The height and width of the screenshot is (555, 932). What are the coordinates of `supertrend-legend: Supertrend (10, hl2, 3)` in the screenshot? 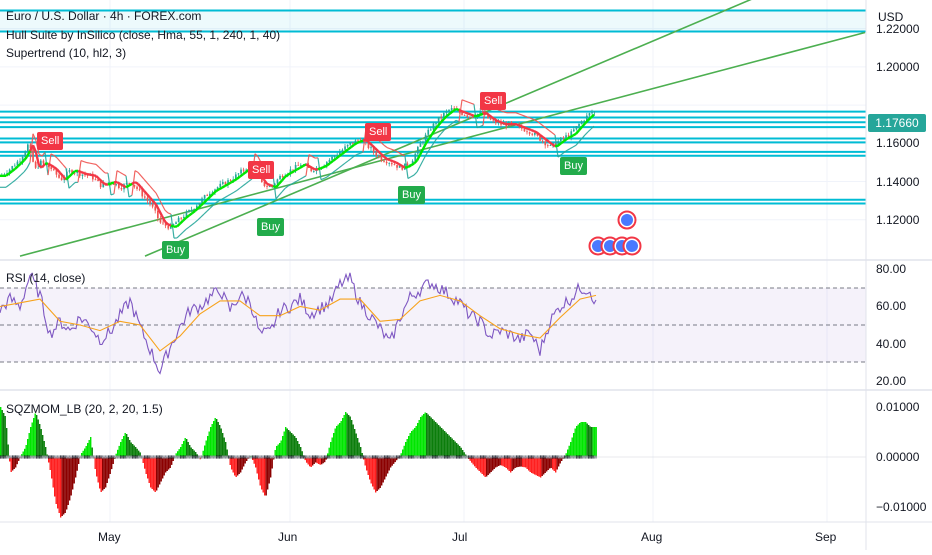 It's located at (66, 53).